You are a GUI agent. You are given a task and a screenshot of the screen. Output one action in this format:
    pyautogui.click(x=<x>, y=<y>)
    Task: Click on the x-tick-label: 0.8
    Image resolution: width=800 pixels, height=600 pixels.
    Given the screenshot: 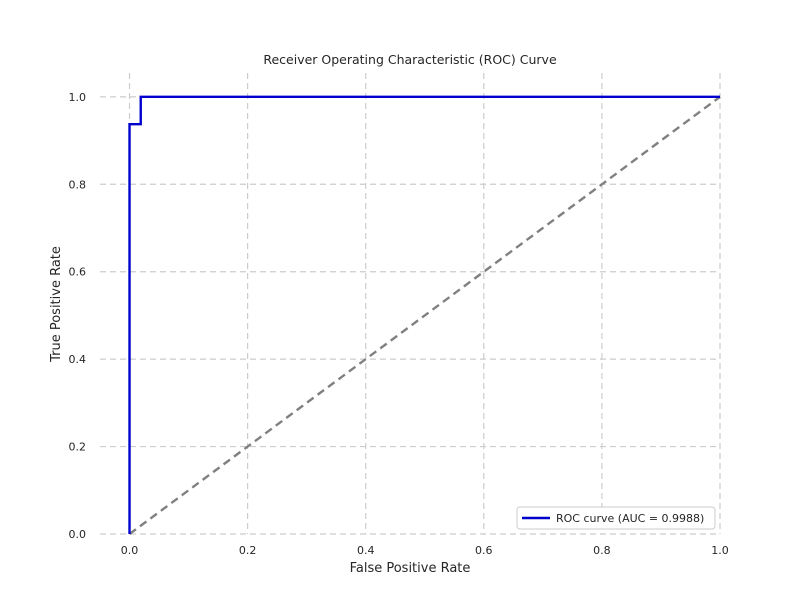 What is the action you would take?
    pyautogui.click(x=602, y=550)
    